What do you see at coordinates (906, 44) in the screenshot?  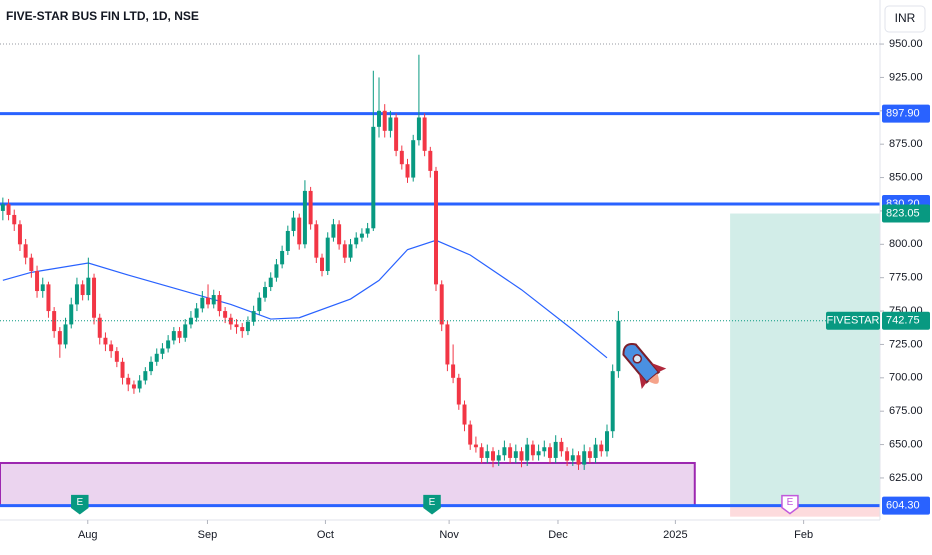 I see `y-tick-label: 950.00` at bounding box center [906, 44].